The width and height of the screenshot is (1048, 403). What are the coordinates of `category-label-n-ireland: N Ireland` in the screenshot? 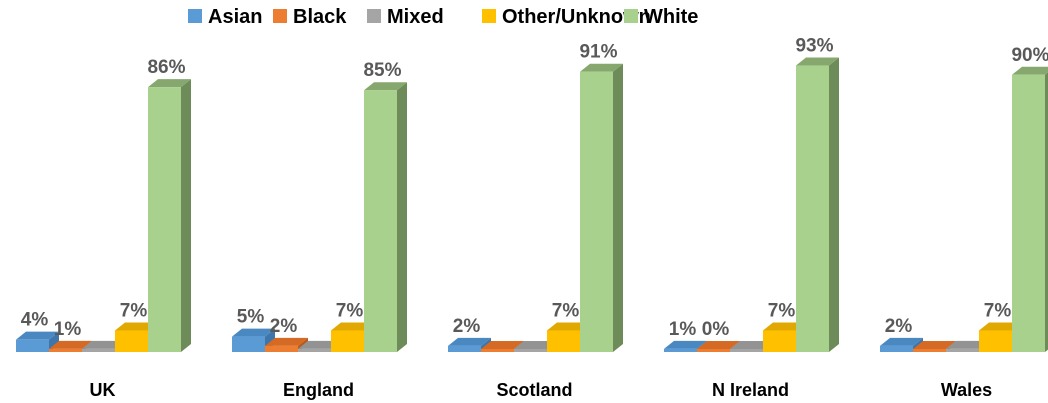 It's located at (750, 390).